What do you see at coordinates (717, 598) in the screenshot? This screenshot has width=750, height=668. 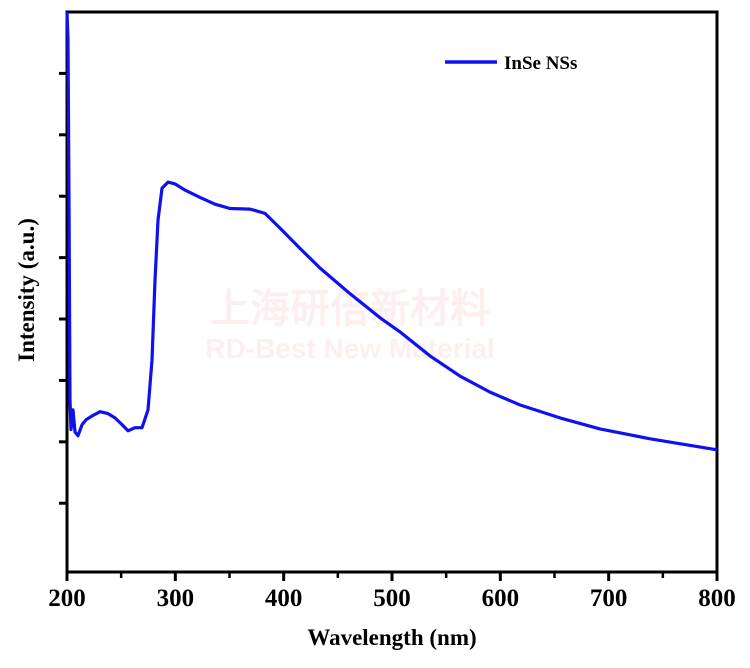 I see `x-tick-label: 800` at bounding box center [717, 598].